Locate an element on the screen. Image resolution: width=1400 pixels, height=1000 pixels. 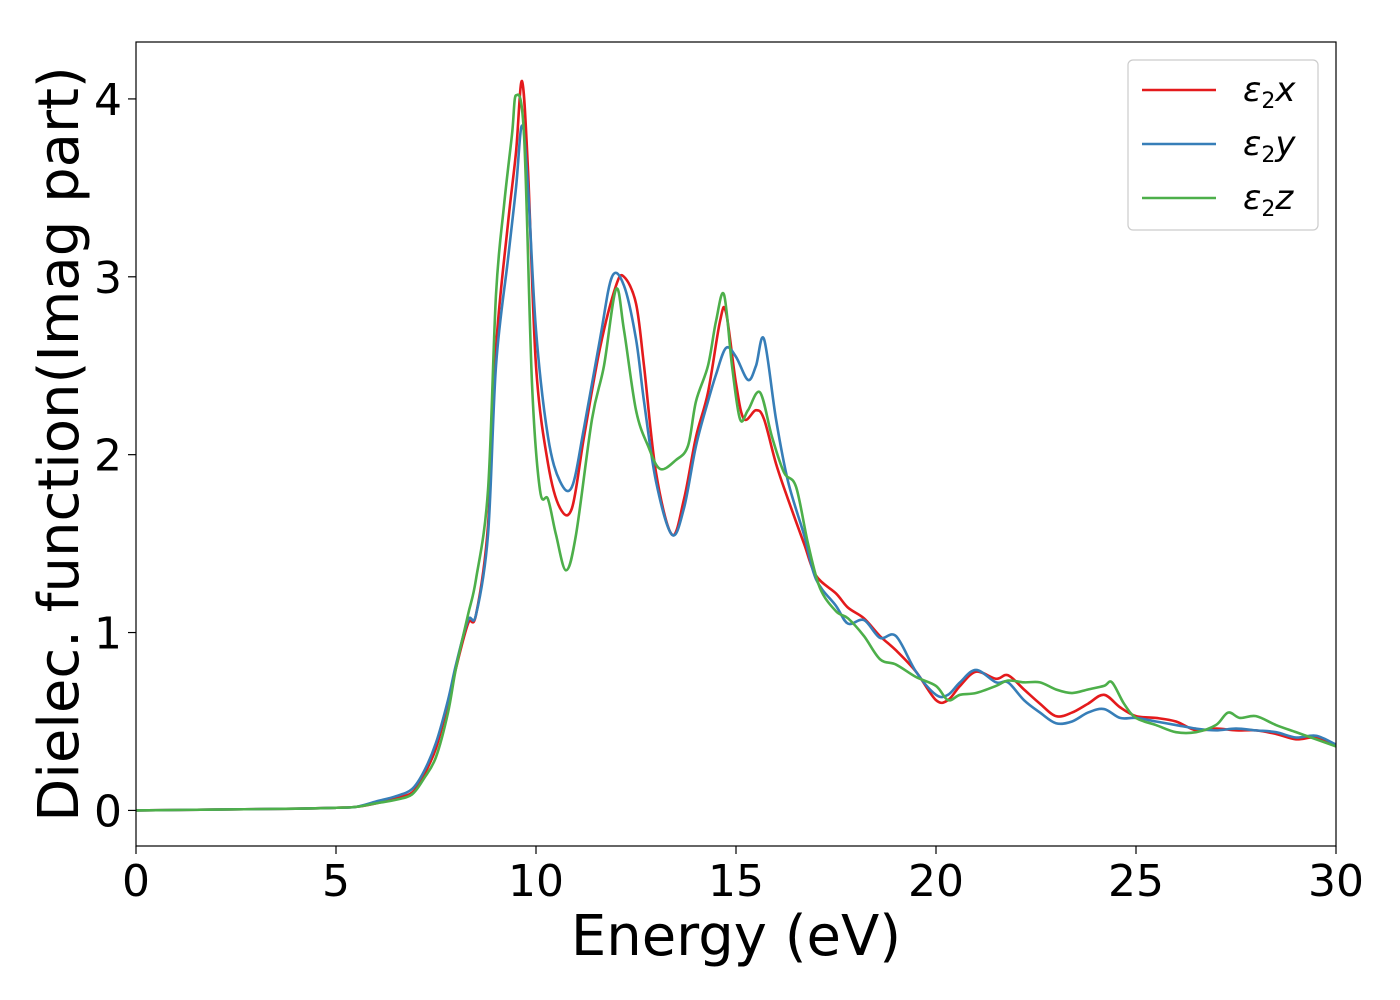
x-axis-label: Energy (eV) is located at coordinates (736, 936).